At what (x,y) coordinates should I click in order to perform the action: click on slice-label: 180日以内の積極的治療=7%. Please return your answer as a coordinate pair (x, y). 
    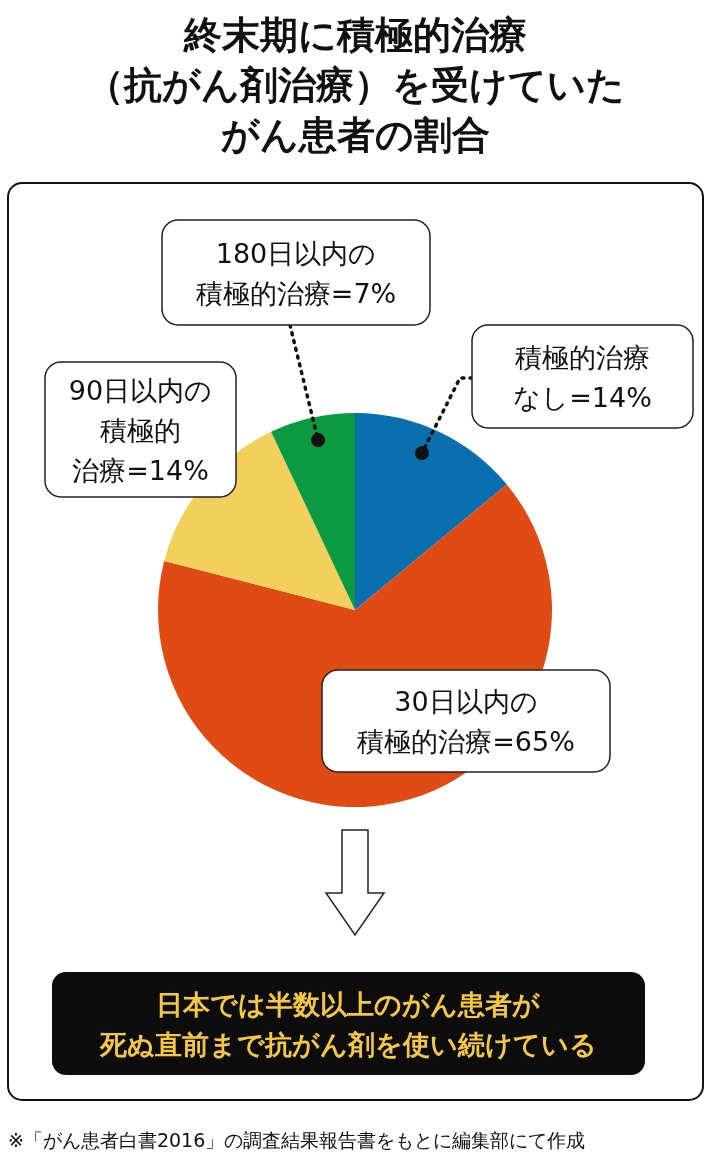
    Looking at the image, I should click on (296, 273).